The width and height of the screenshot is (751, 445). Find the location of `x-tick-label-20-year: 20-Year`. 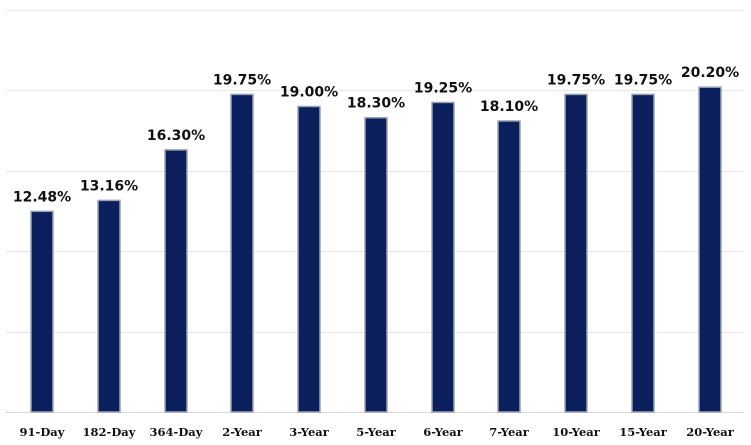

x-tick-label-20-year: 20-Year is located at coordinates (710, 432).